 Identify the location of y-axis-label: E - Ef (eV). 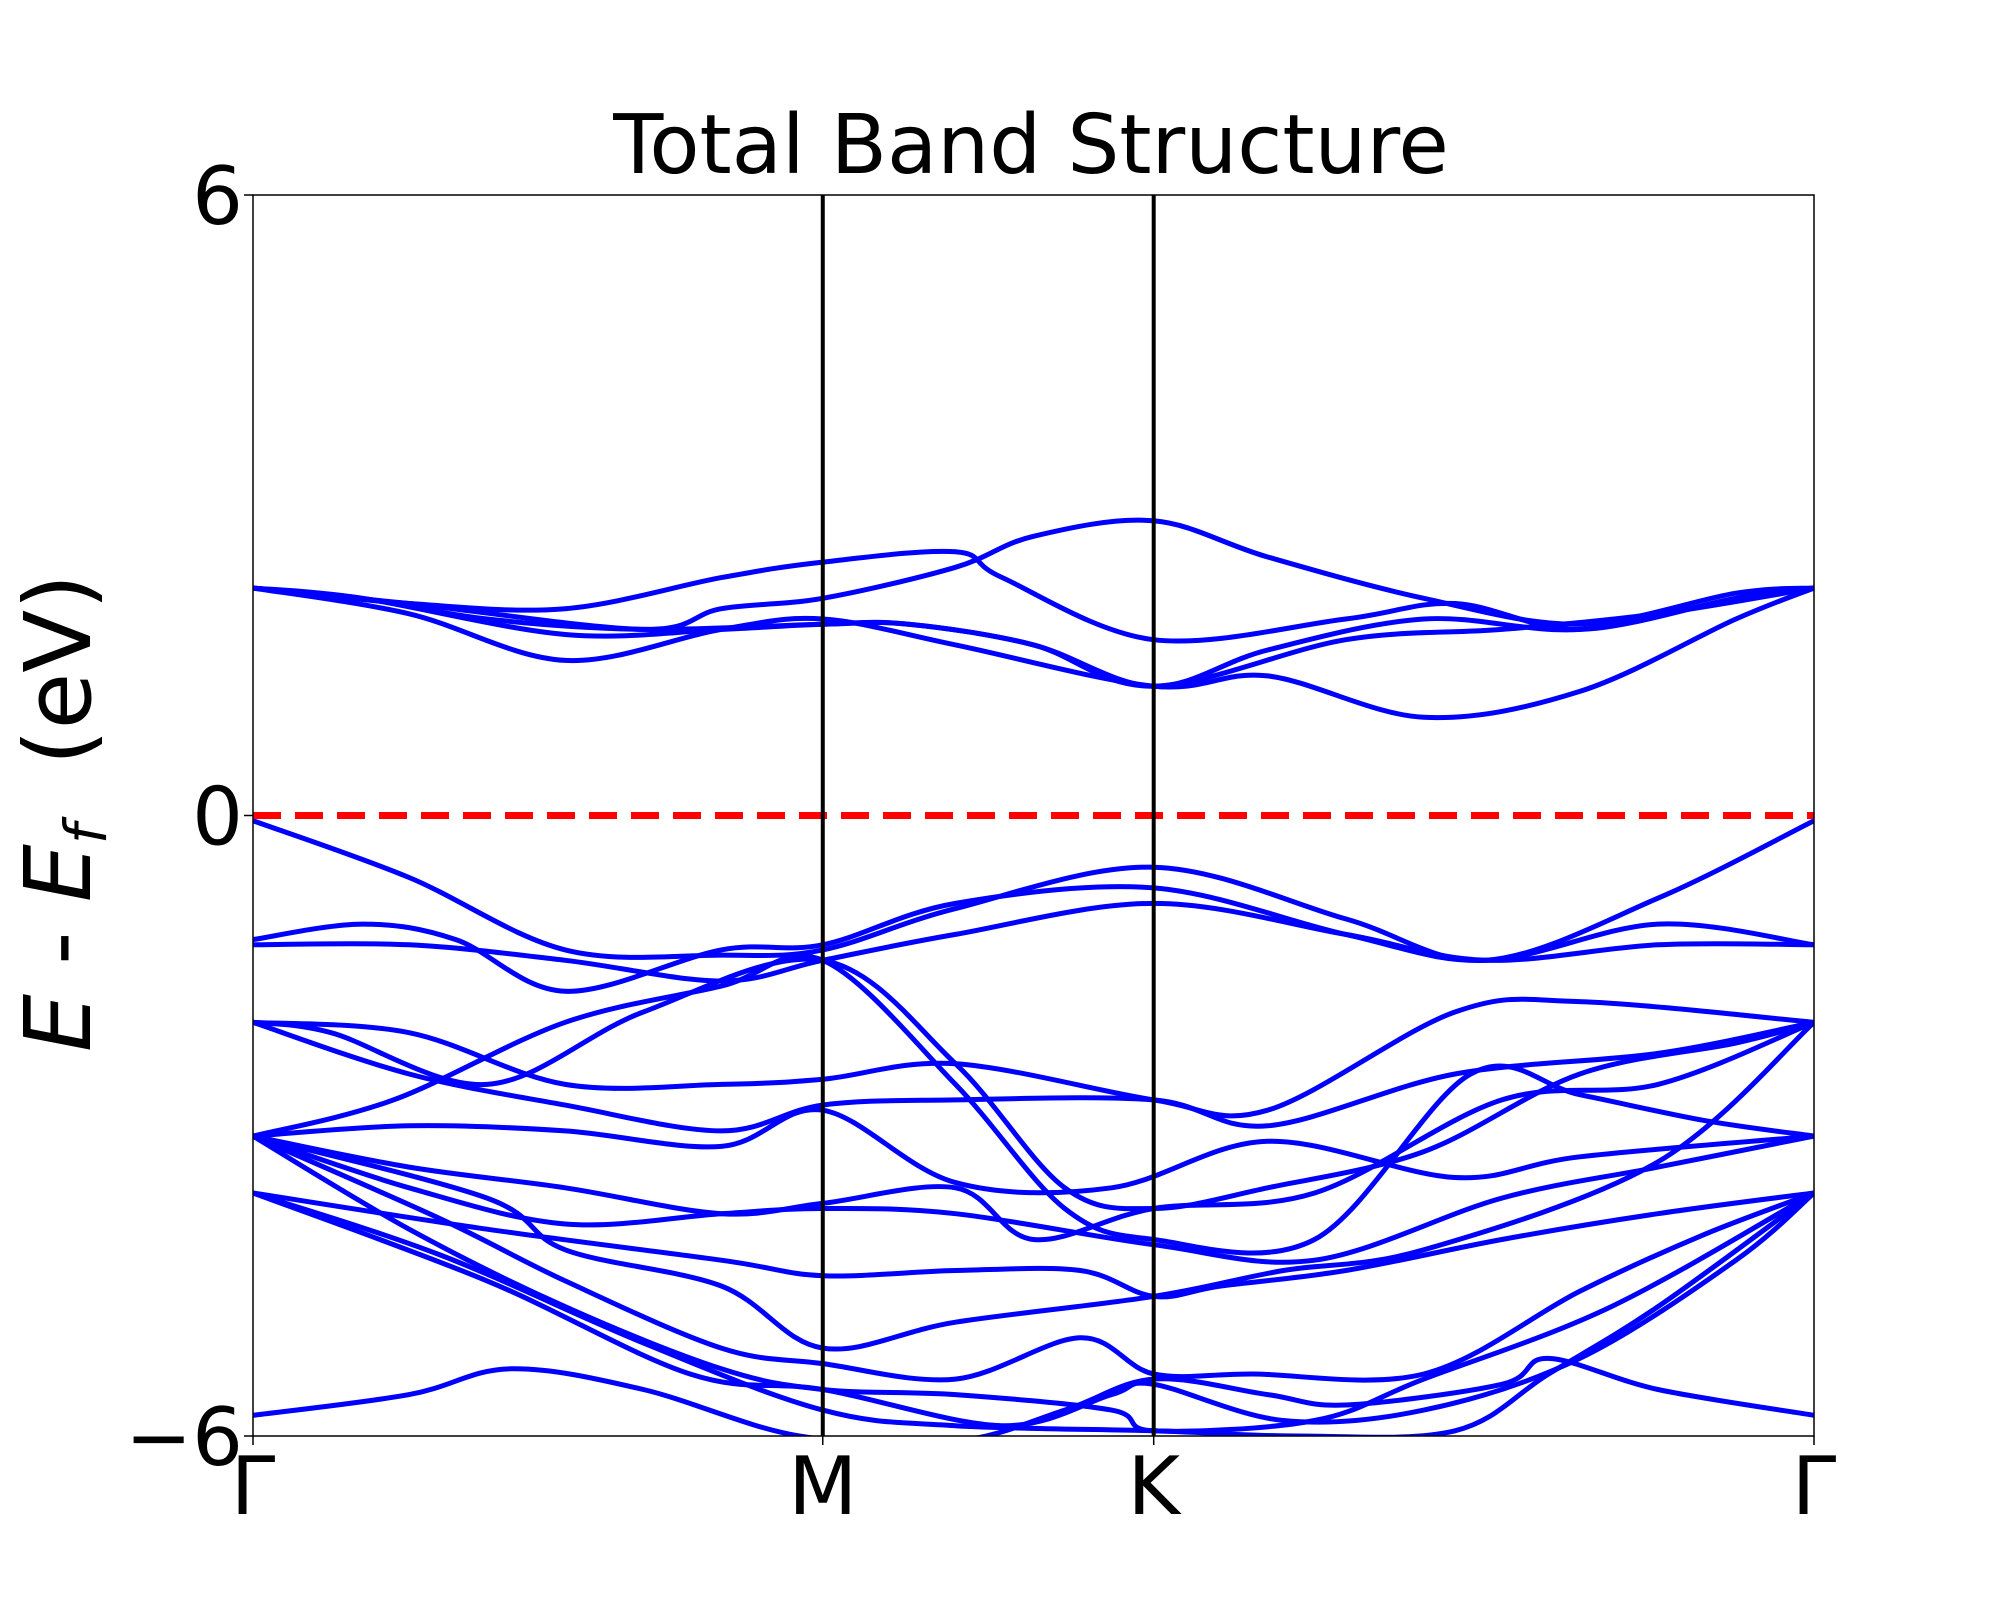
(62, 813).